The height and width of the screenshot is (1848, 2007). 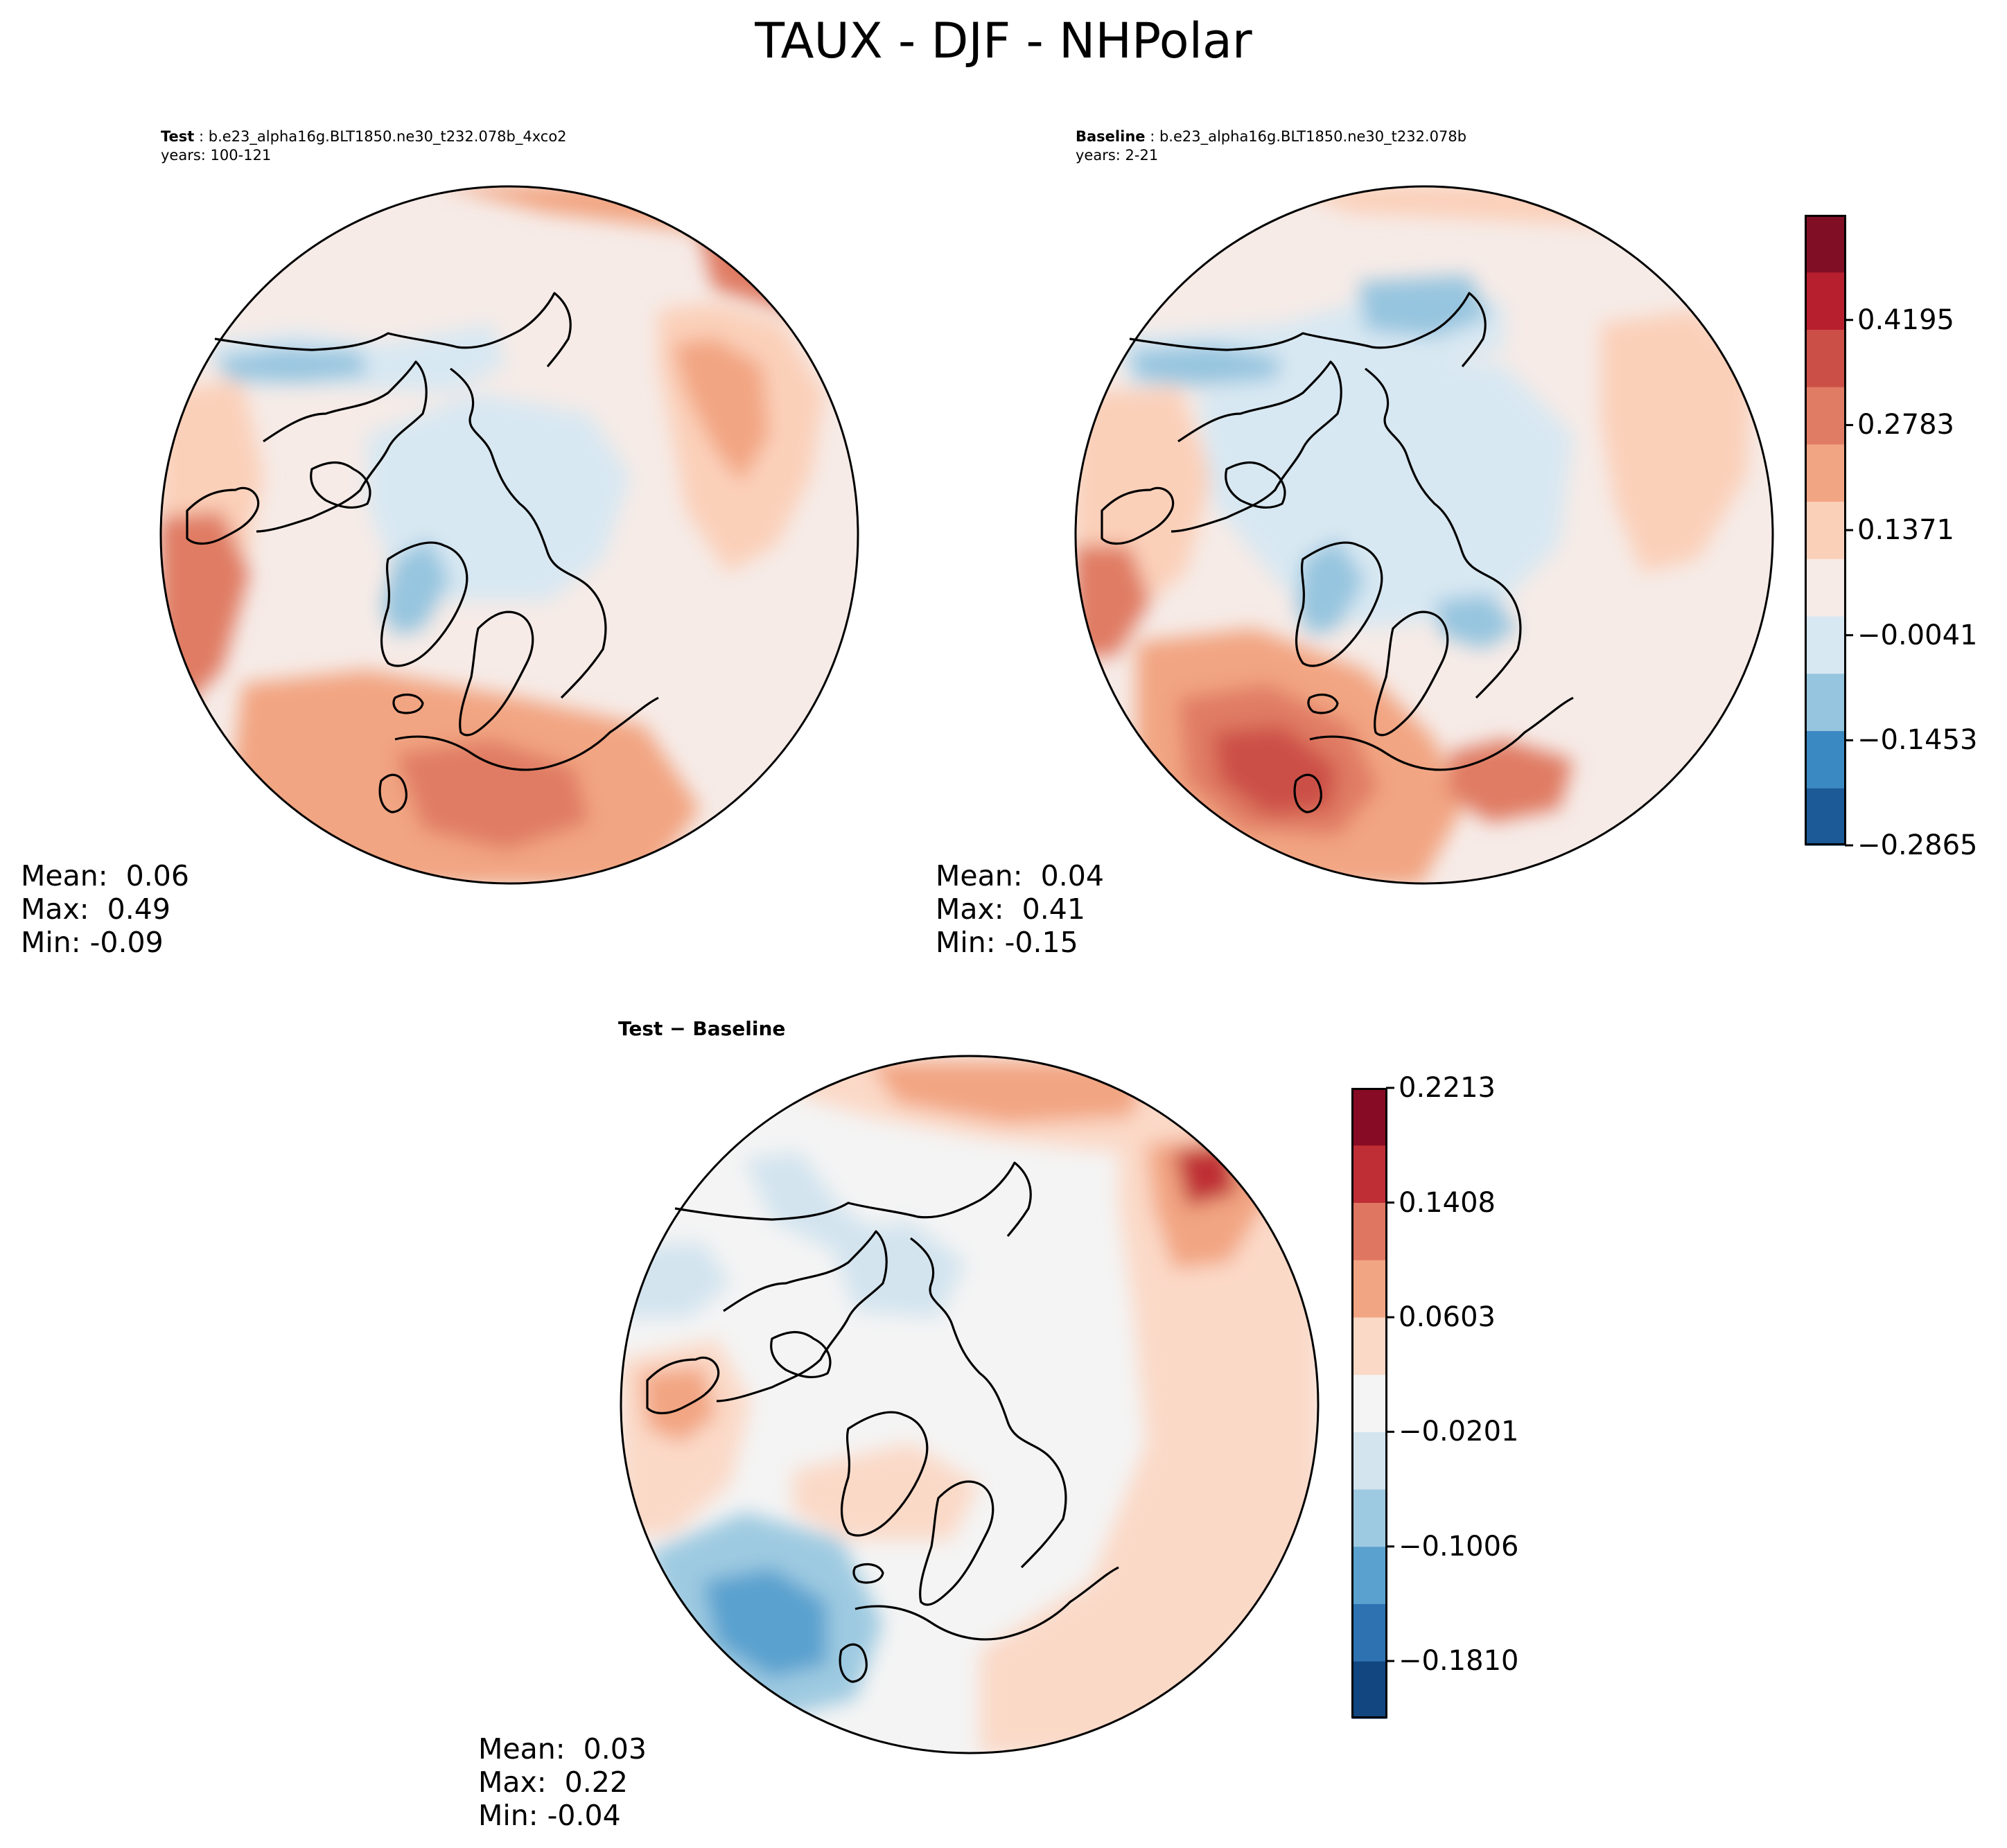 I want to click on diff-colorbar-frame, so click(x=1369, y=1403).